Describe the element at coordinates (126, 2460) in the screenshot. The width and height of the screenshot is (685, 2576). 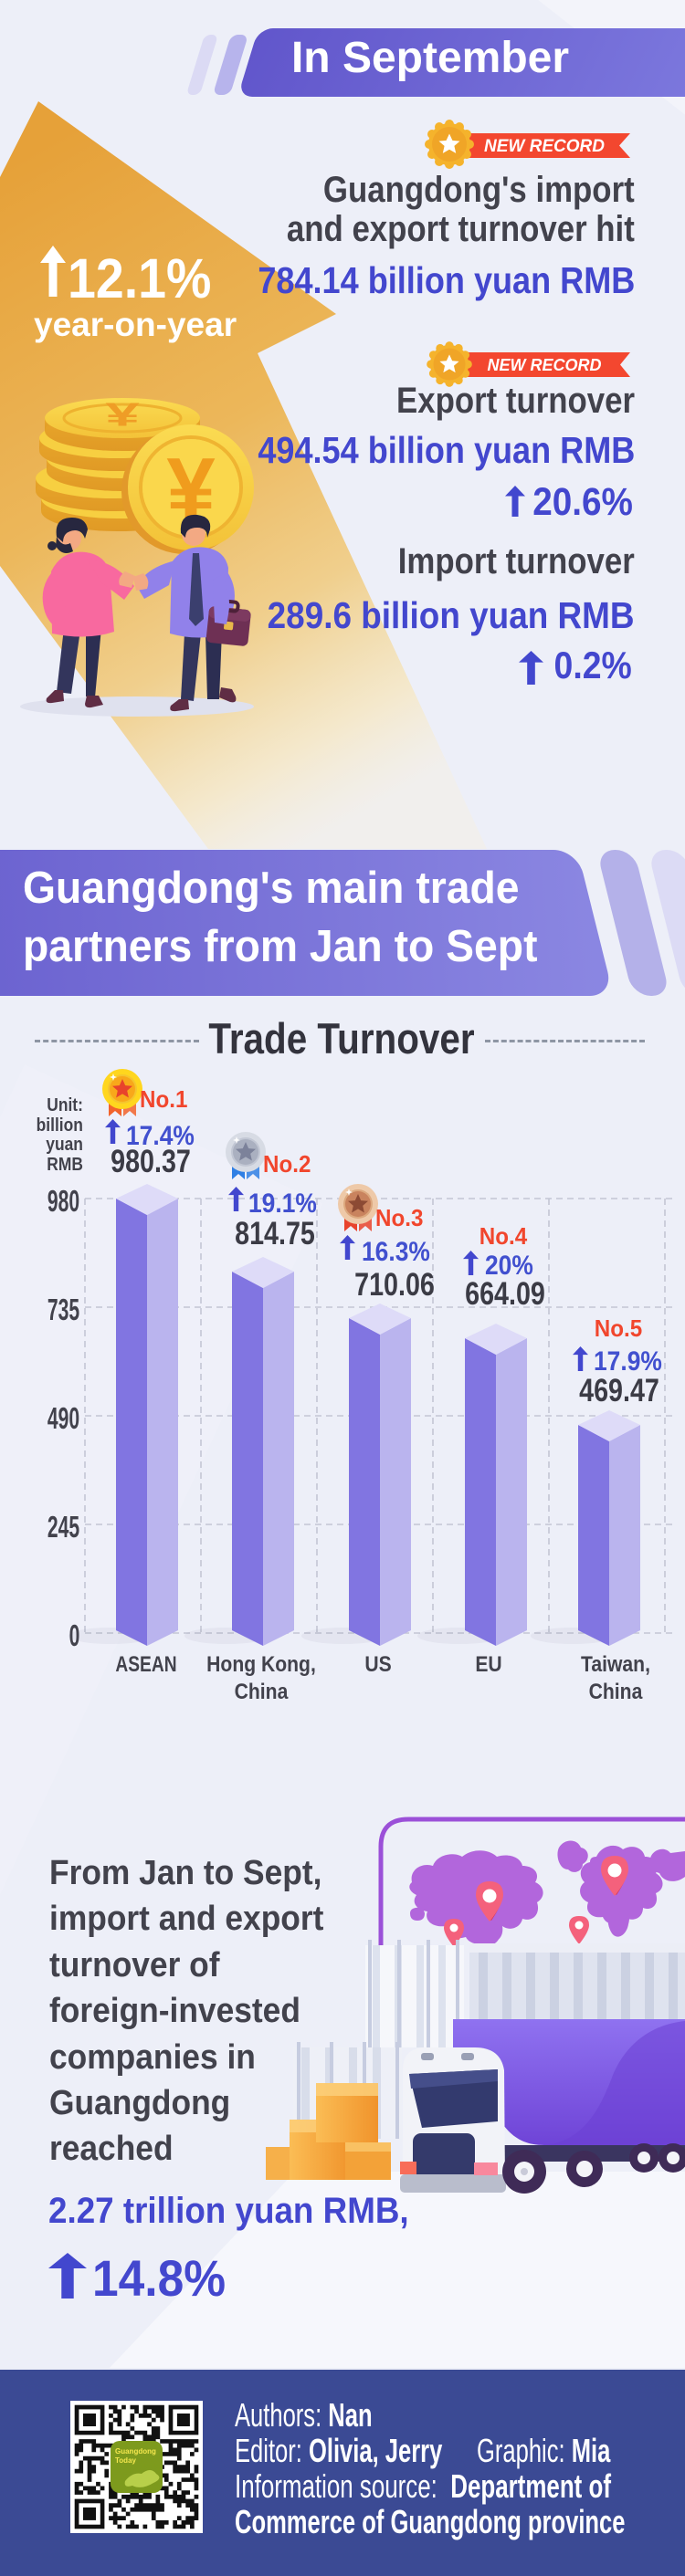
I see `svg-text: Today` at that location.